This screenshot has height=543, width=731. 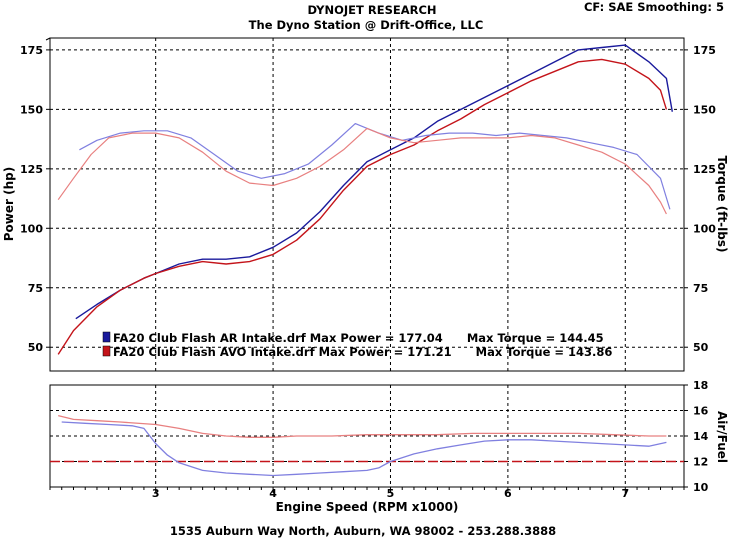 What do you see at coordinates (704, 169) in the screenshot?
I see `y2-tick-label: 125` at bounding box center [704, 169].